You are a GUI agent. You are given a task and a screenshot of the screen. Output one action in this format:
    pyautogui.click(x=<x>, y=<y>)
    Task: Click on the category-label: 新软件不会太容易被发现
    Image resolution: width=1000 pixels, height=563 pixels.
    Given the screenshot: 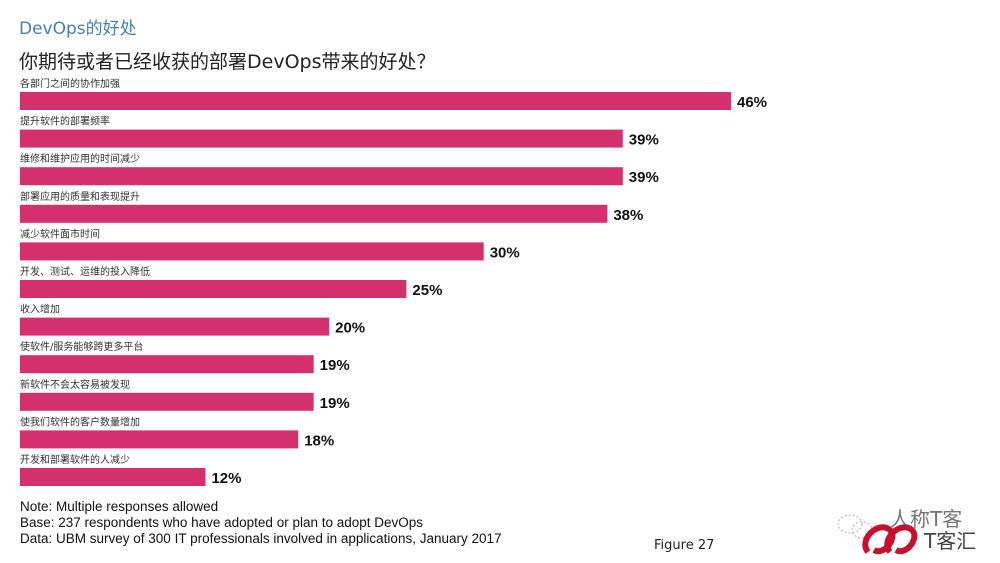 What is the action you would take?
    pyautogui.click(x=75, y=384)
    